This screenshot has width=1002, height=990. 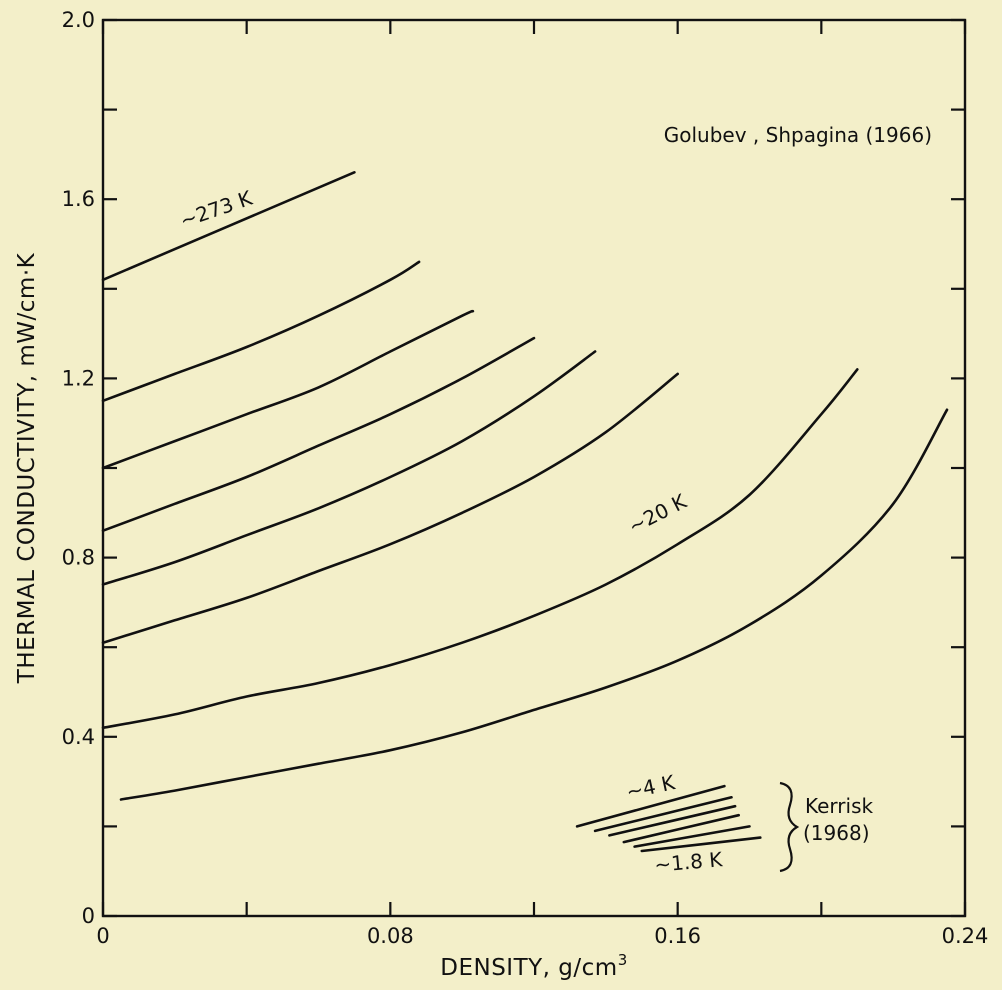 What do you see at coordinates (839, 806) in the screenshot?
I see `kerrisk-label-line1: Kerrisk` at bounding box center [839, 806].